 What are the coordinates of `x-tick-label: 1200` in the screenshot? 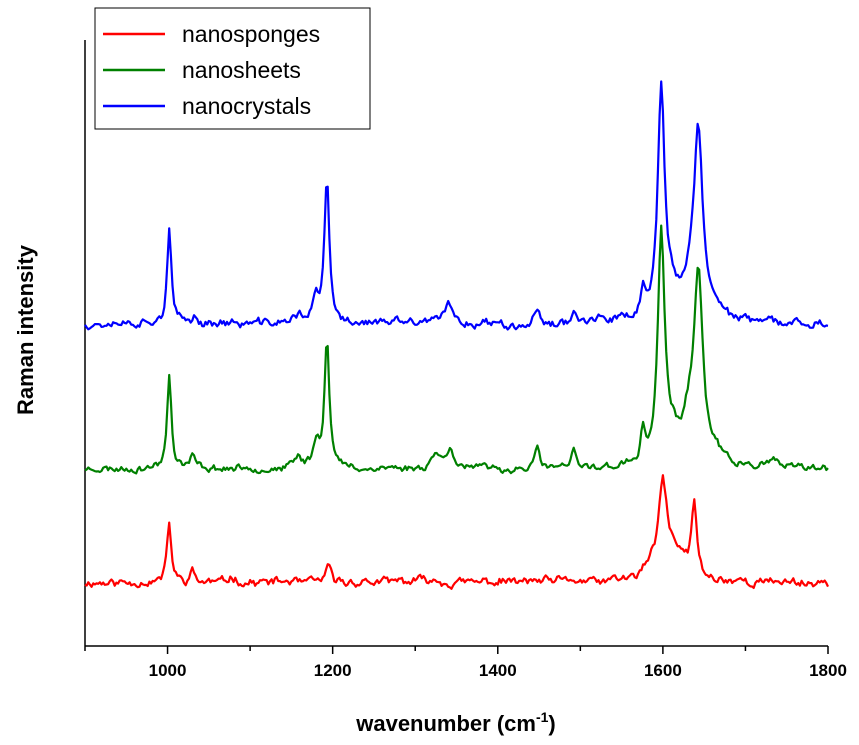 It's located at (333, 670).